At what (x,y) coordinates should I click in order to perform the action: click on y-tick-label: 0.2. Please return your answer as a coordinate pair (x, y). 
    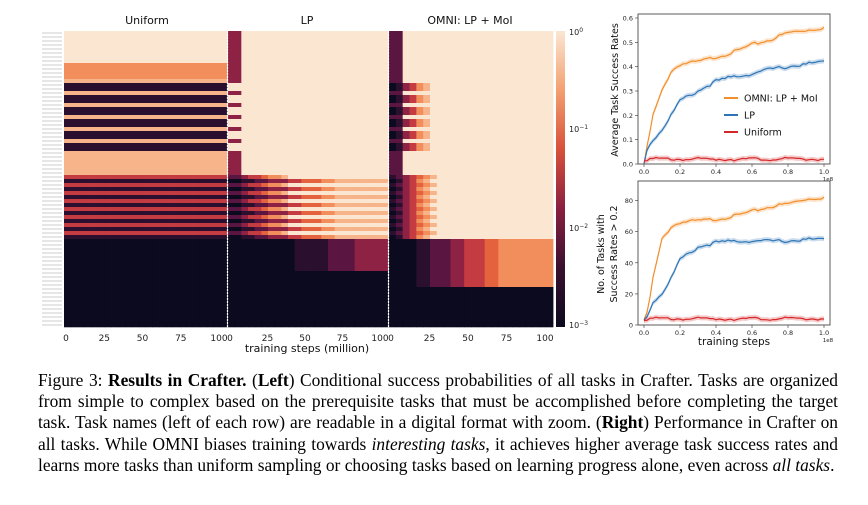
    Looking at the image, I should click on (628, 116).